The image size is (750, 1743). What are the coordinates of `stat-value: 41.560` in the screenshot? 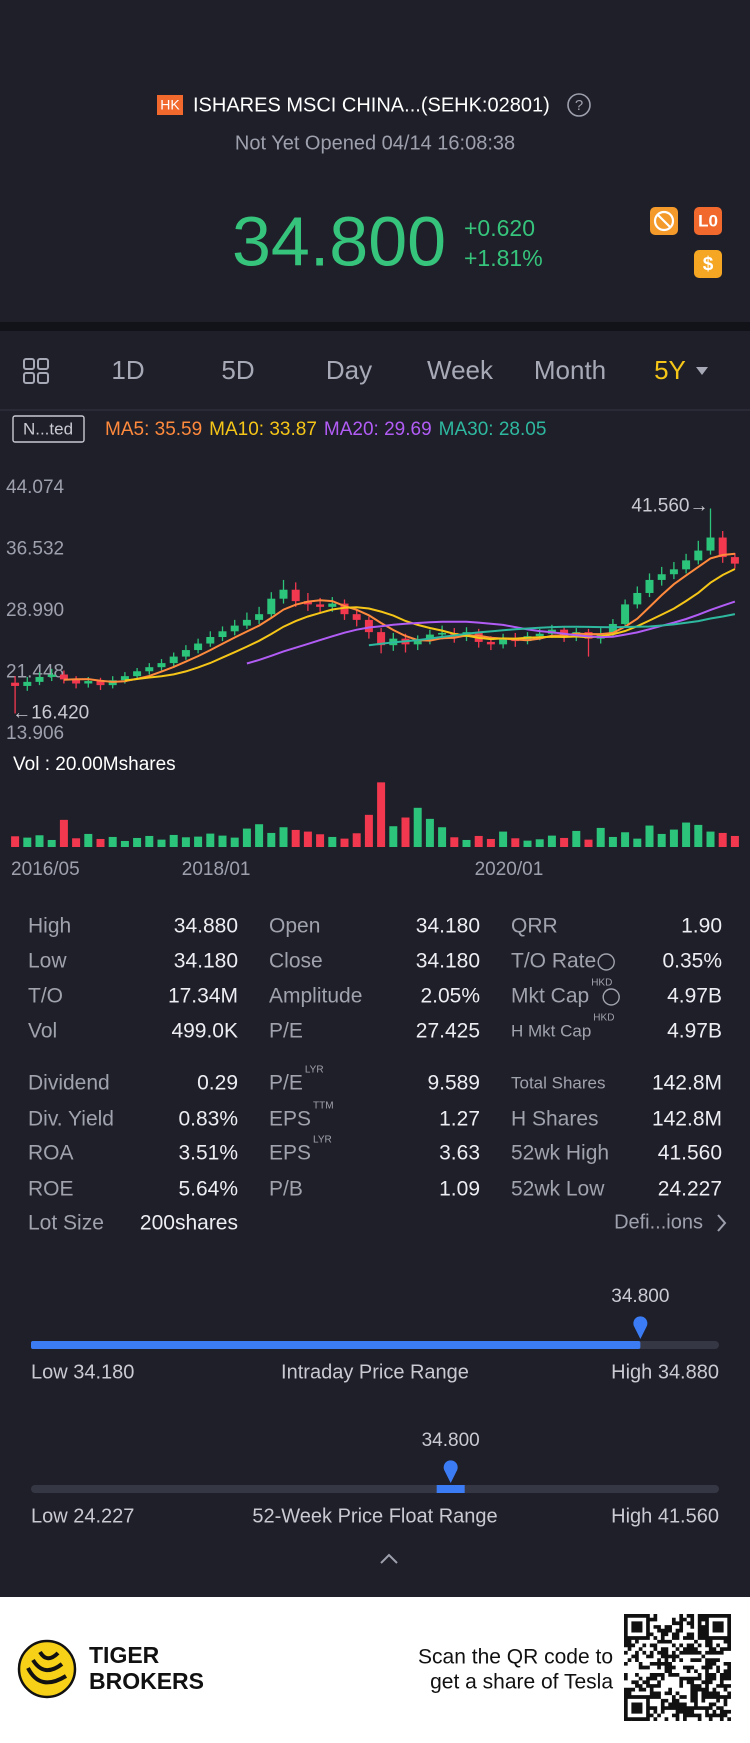 It's located at (690, 1153).